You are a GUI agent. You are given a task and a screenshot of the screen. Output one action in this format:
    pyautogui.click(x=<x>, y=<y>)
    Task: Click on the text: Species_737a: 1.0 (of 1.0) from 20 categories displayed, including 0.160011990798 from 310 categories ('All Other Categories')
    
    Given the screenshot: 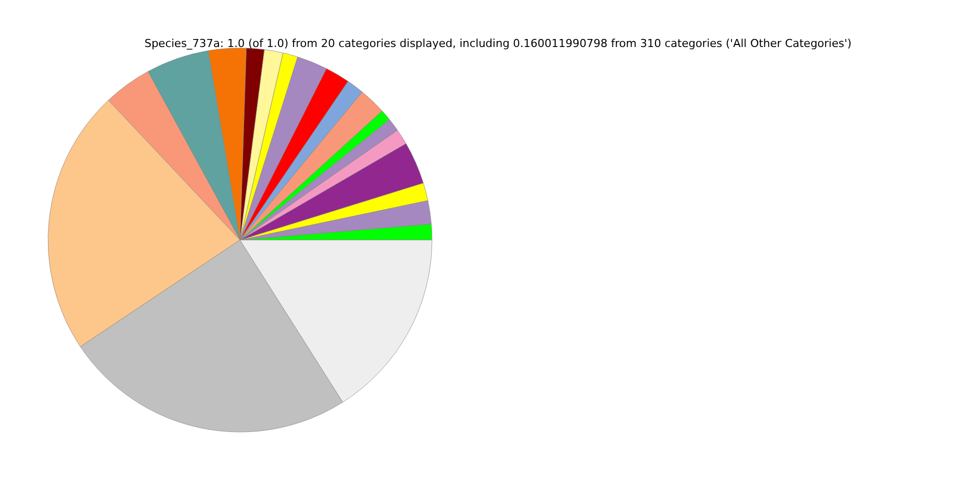 What is the action you would take?
    pyautogui.click(x=498, y=43)
    